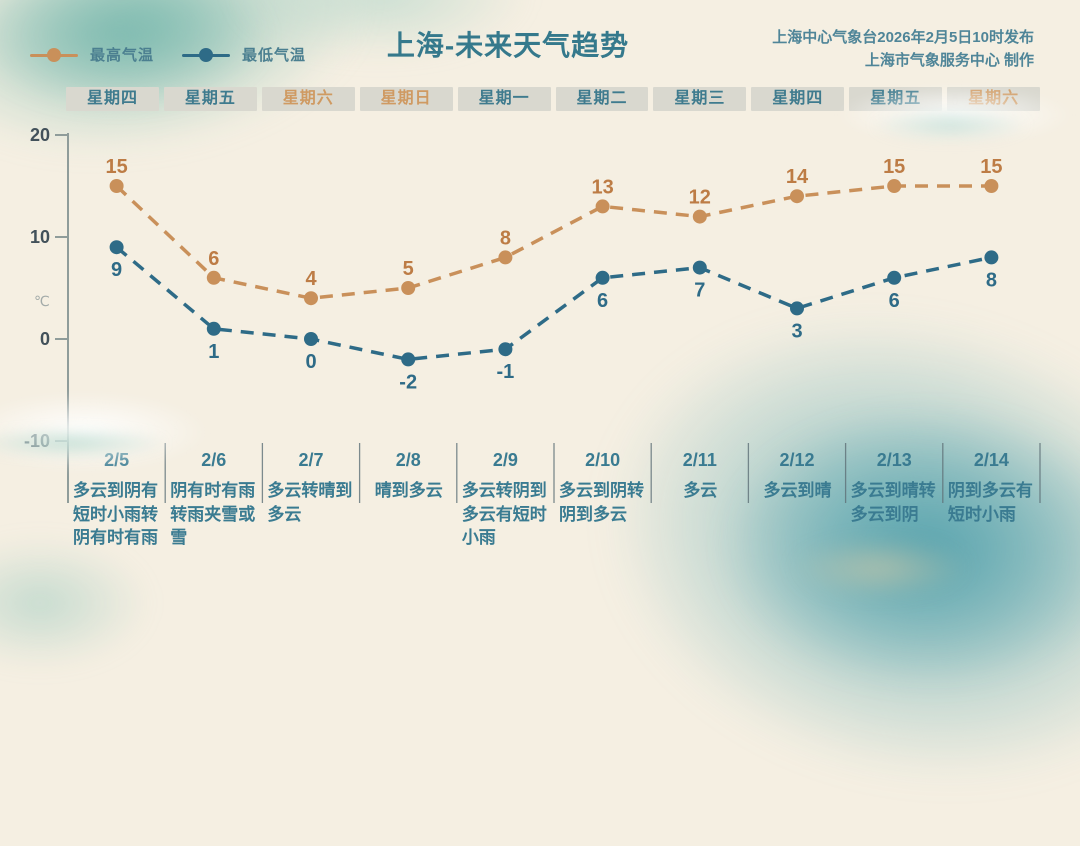 Image resolution: width=1080 pixels, height=846 pixels. What do you see at coordinates (700, 490) in the screenshot?
I see `weather-text-6: 多云` at bounding box center [700, 490].